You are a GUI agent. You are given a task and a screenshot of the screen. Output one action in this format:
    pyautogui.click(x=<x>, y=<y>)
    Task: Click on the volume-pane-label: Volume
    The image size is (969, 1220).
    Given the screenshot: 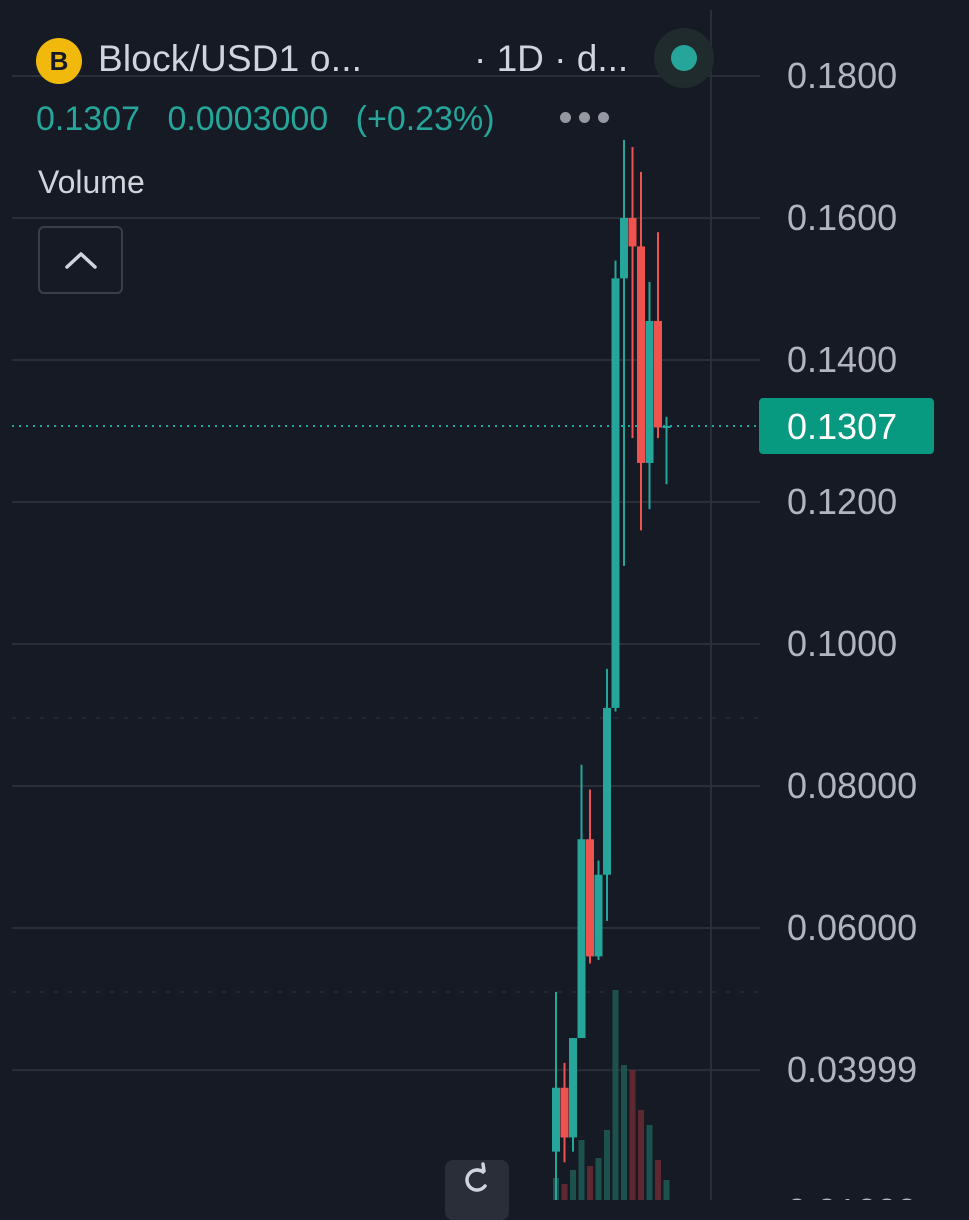 What is the action you would take?
    pyautogui.click(x=91, y=182)
    